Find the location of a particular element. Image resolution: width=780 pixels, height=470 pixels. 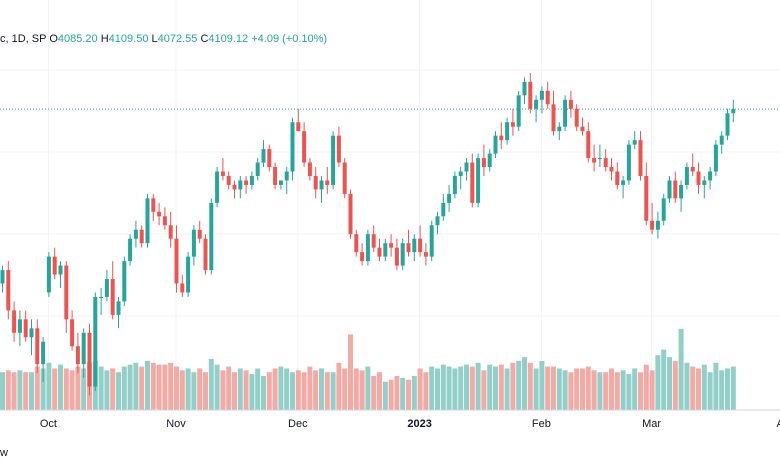

close-value: 4109.12 is located at coordinates (228, 39).